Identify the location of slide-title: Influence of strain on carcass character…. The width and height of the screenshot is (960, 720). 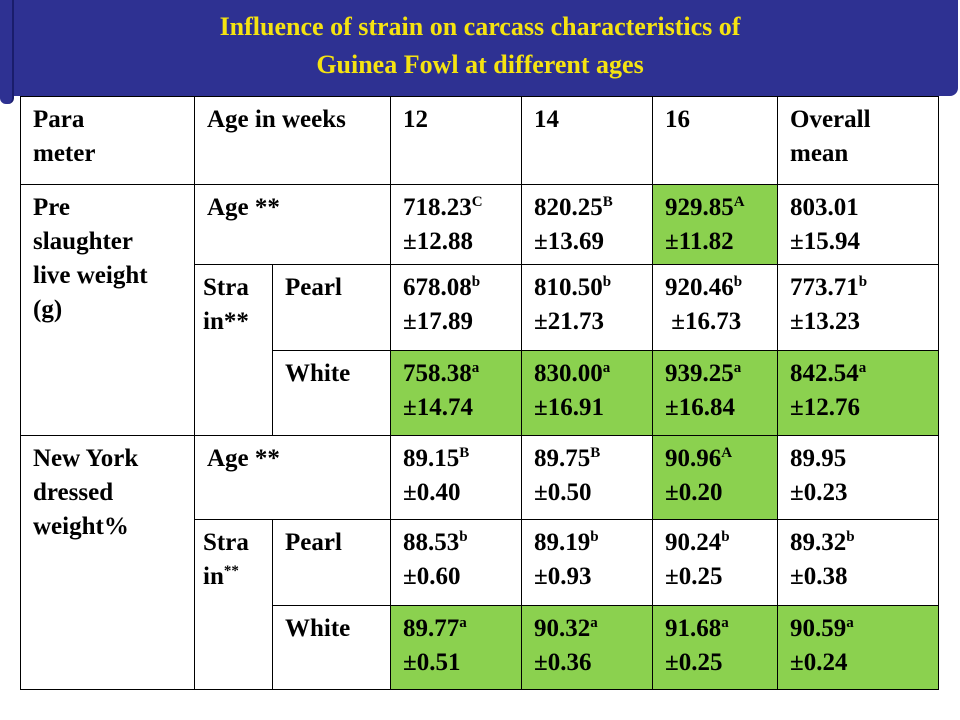
(480, 46).